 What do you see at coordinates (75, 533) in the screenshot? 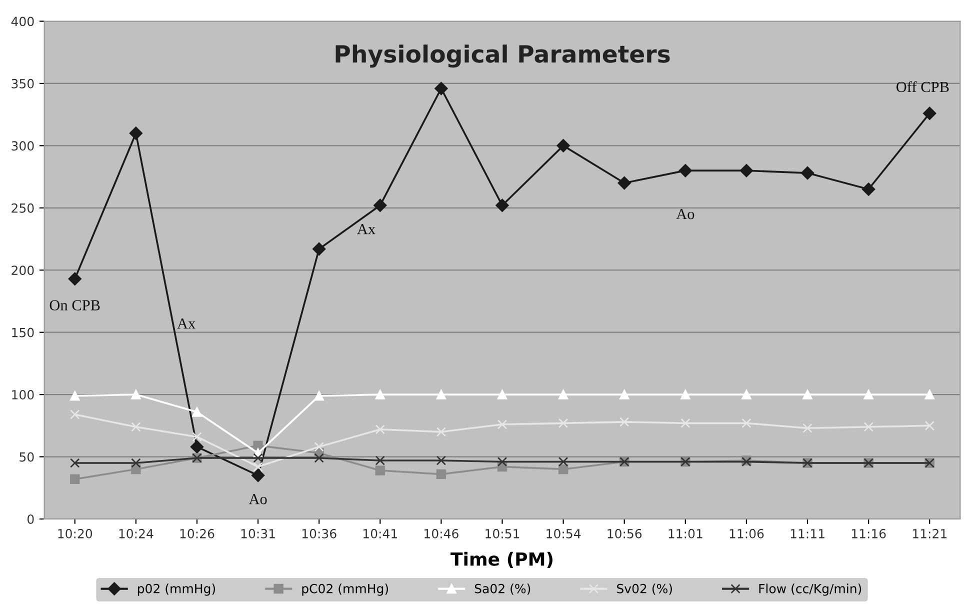
I see `x-tick-label: 10:20` at bounding box center [75, 533].